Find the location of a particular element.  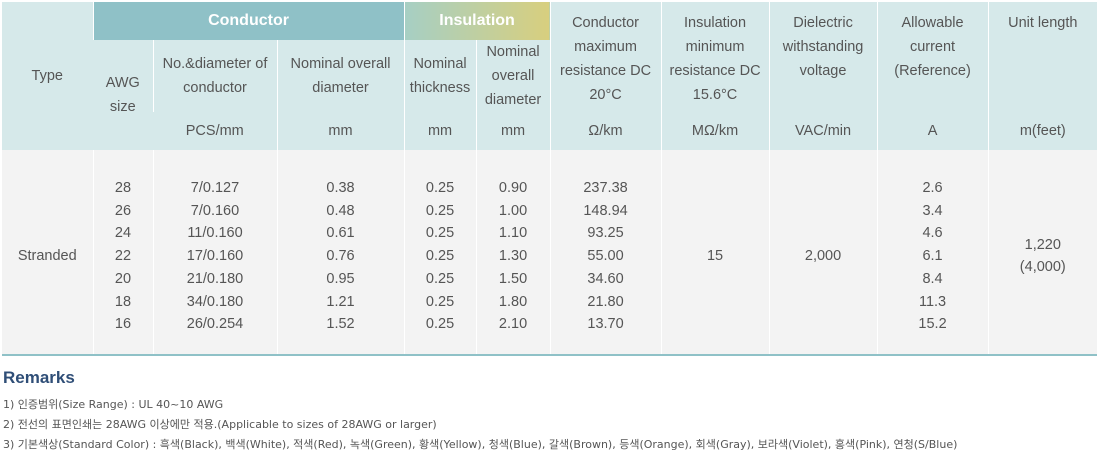

cell-insulation-overall: 1.80 is located at coordinates (513, 301).